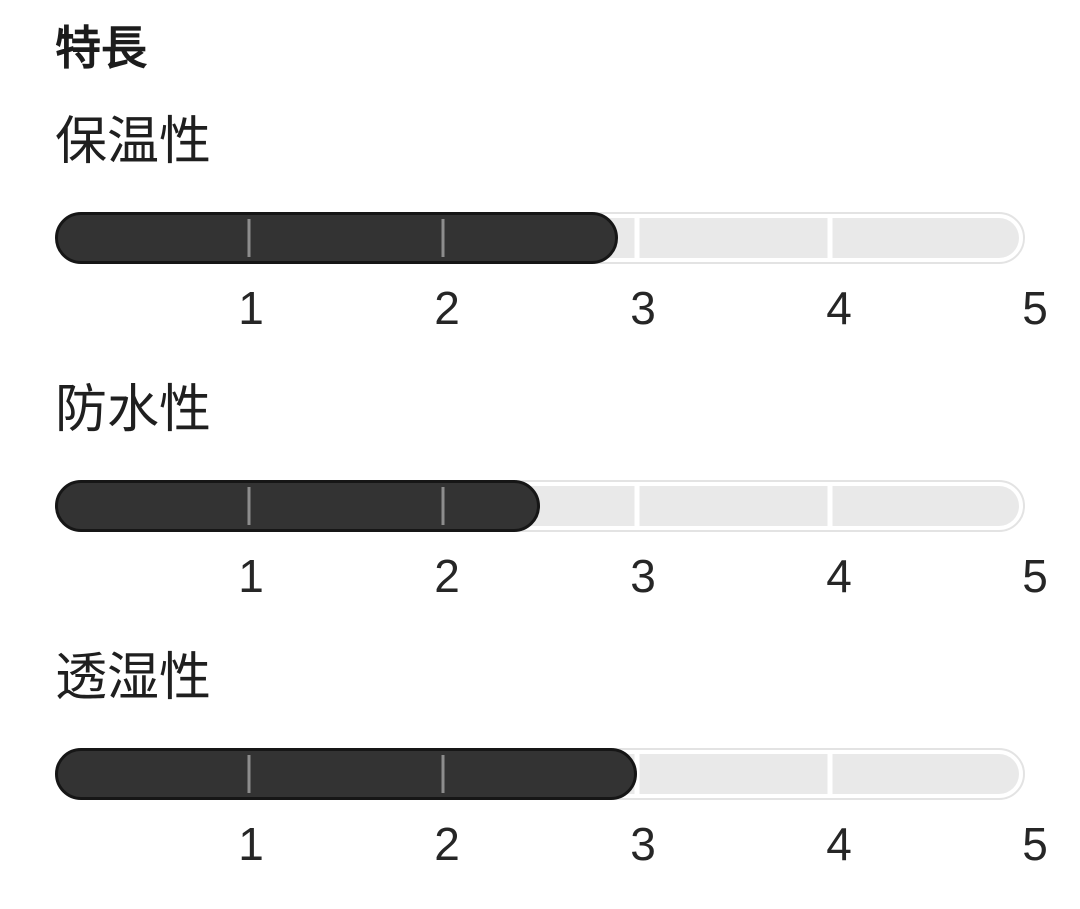 This screenshot has height=909, width=1080. I want to click on feature-label: 透湿性, so click(133, 678).